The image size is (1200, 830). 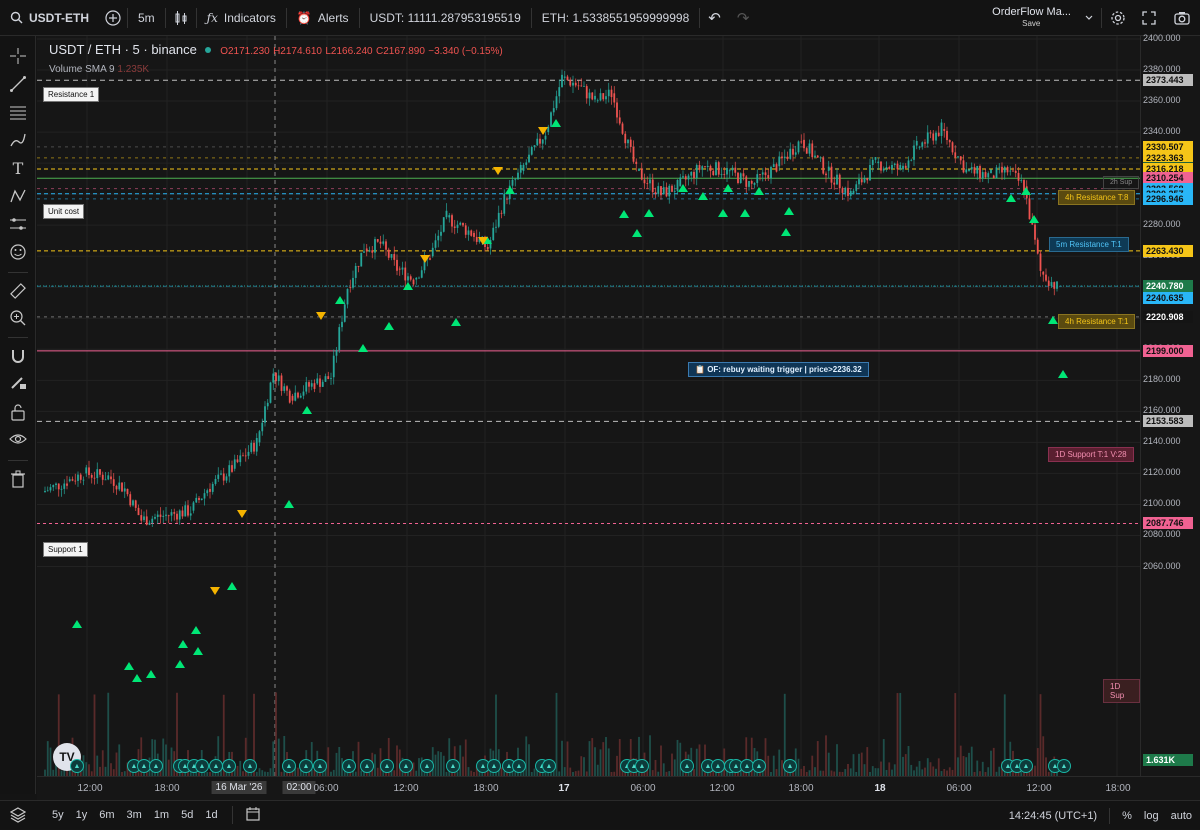 I want to click on prediction-tool, so click(x=18, y=224).